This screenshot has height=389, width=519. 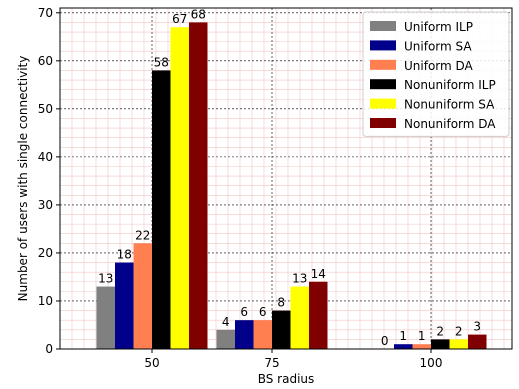 I want to click on y-tick-label: 40, so click(x=45, y=157).